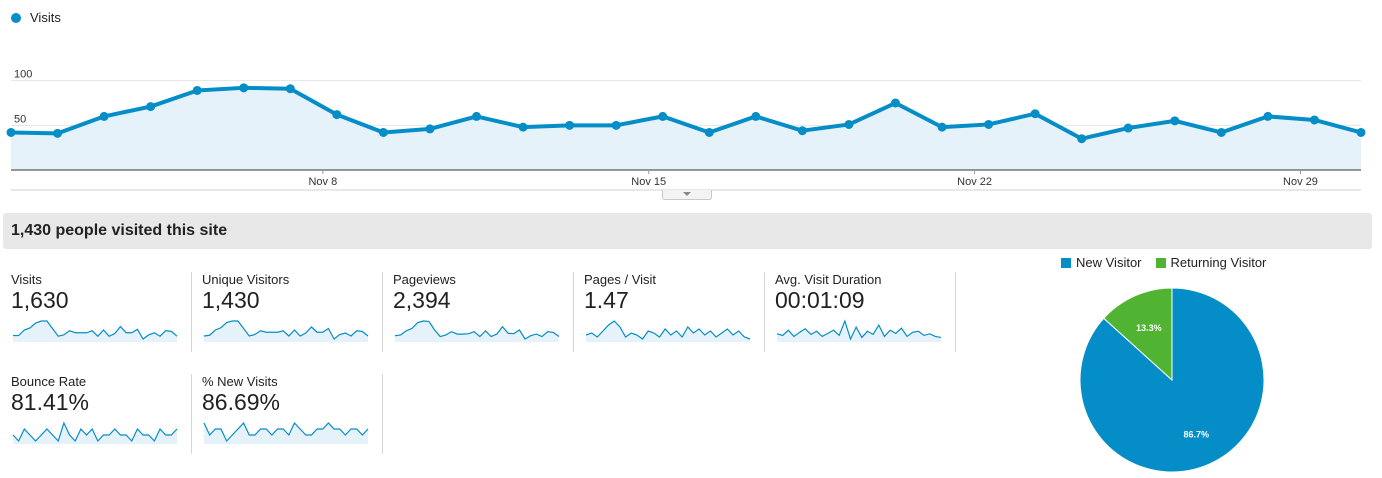 The width and height of the screenshot is (1382, 478). What do you see at coordinates (1066, 262) in the screenshot?
I see `new-visitor-swatch` at bounding box center [1066, 262].